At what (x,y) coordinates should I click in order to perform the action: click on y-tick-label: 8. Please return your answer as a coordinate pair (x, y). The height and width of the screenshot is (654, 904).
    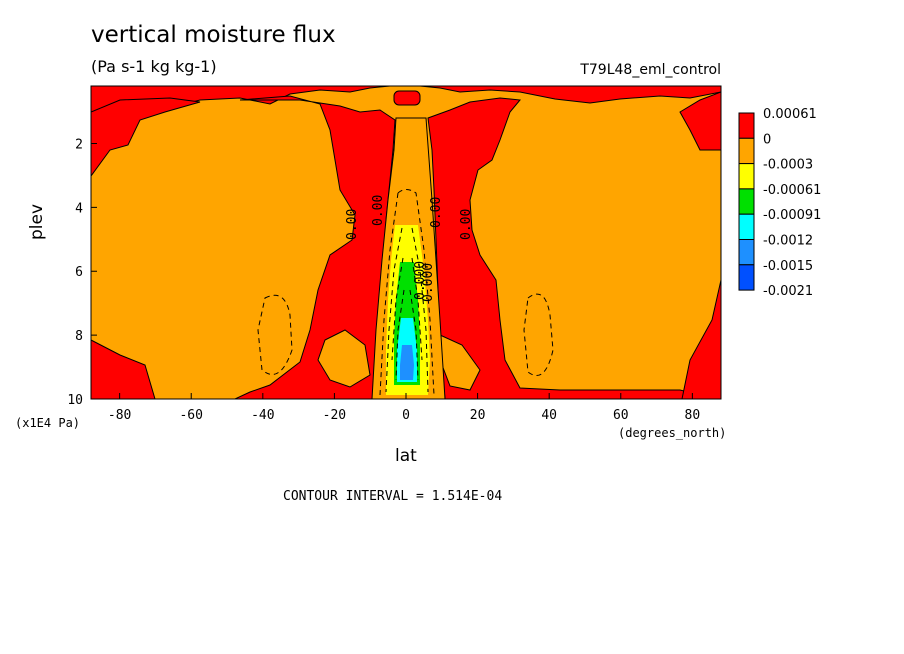
    Looking at the image, I should click on (79, 336).